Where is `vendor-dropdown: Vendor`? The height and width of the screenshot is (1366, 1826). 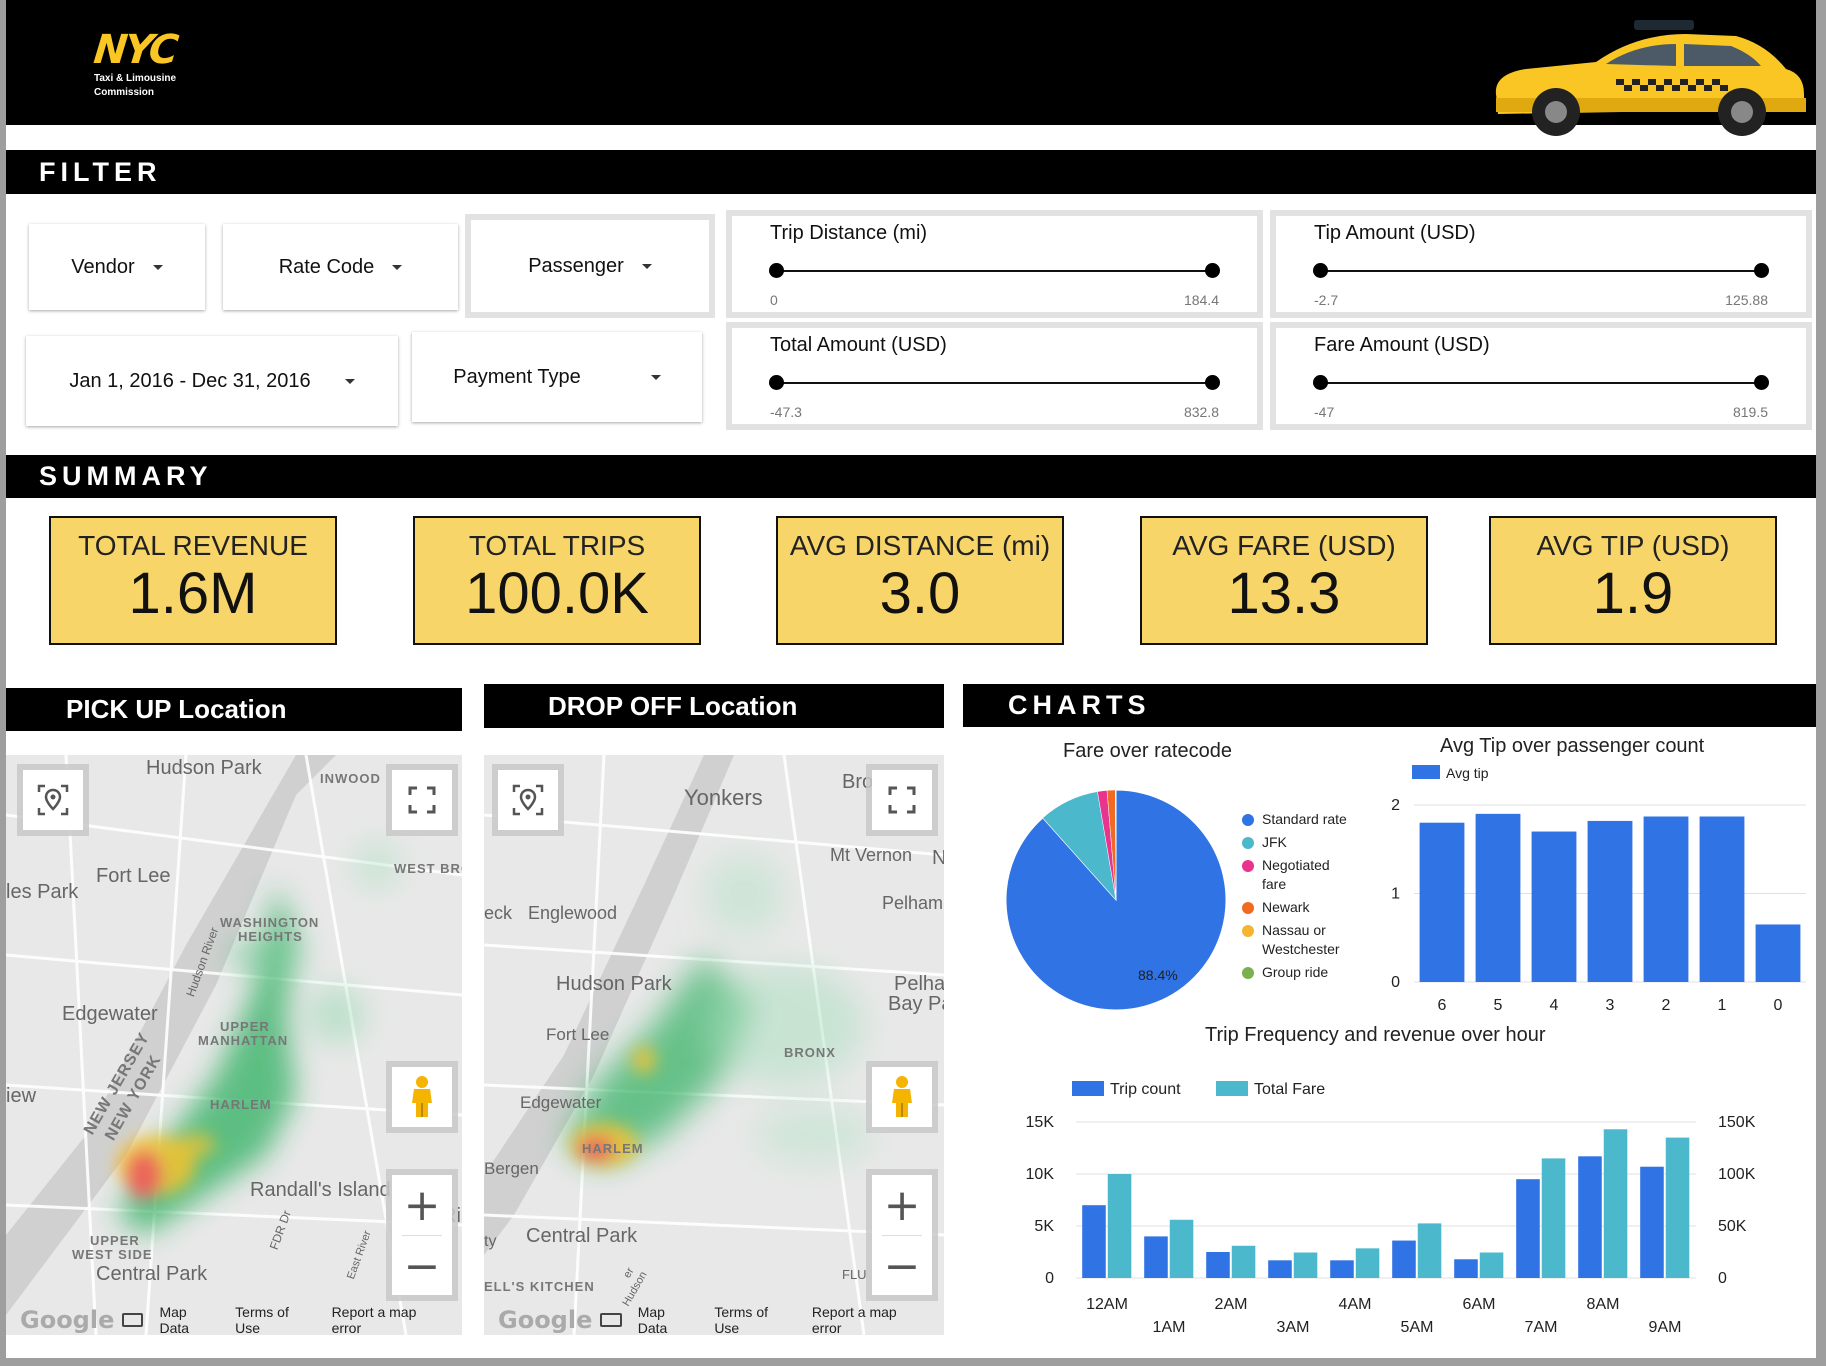
vendor-dropdown: Vendor is located at coordinates (117, 267).